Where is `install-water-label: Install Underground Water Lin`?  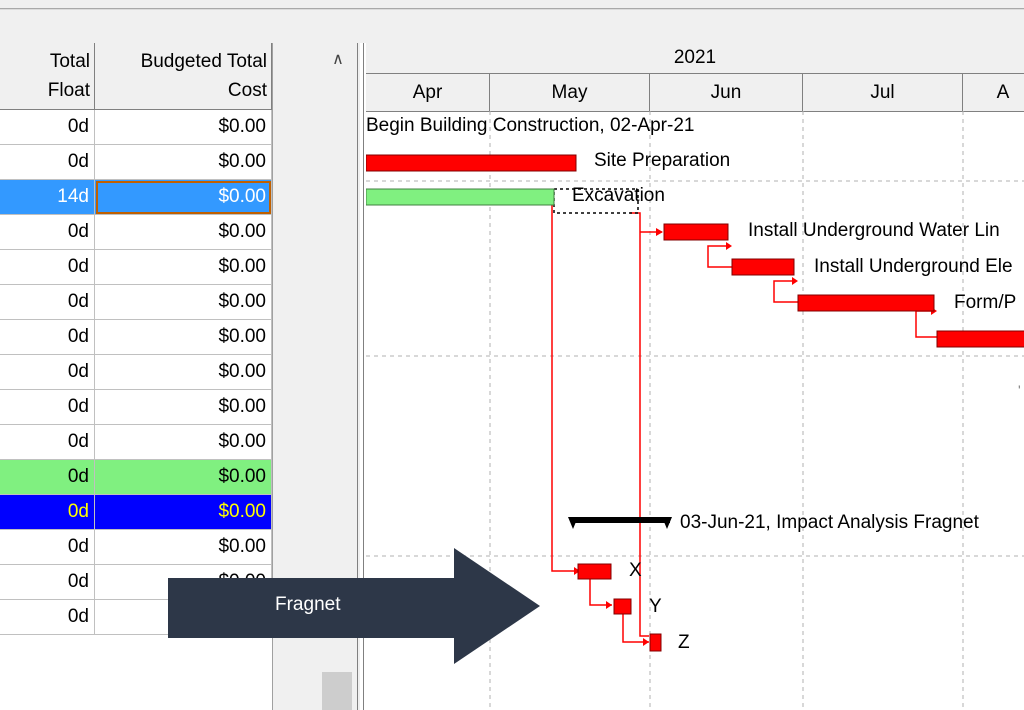 install-water-label: Install Underground Water Lin is located at coordinates (874, 230).